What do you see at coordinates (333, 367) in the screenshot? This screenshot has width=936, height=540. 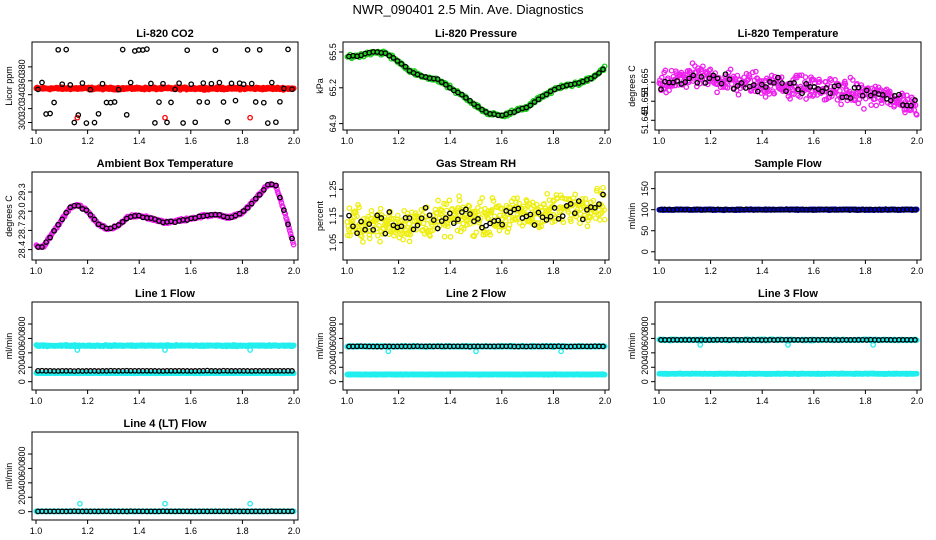 I see `y-tick-label: 200` at bounding box center [333, 367].